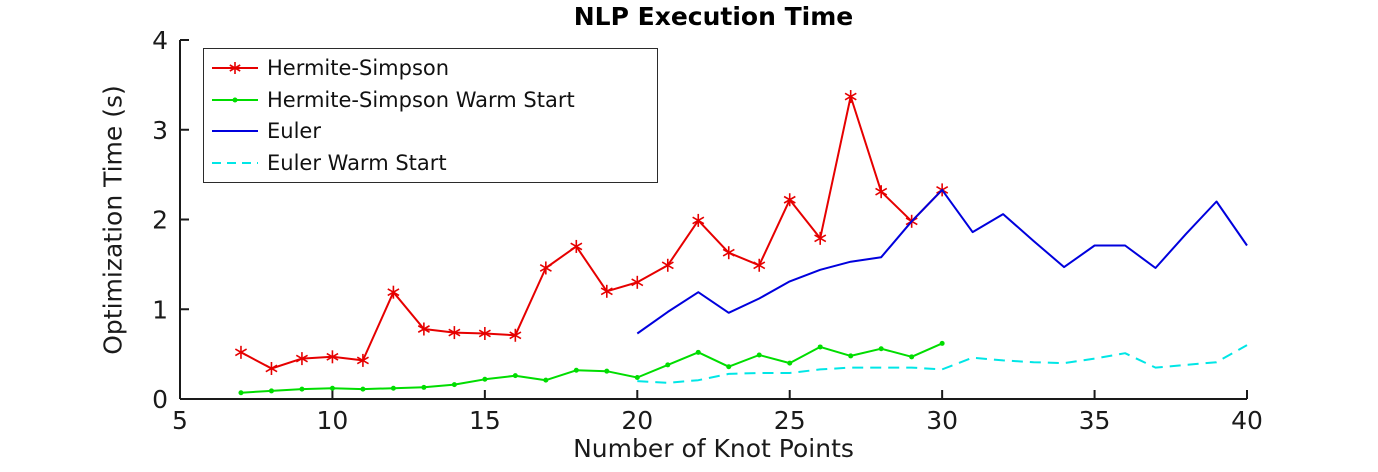 This screenshot has width=1378, height=472. What do you see at coordinates (294, 131) in the screenshot?
I see `legend-label: Euler` at bounding box center [294, 131].